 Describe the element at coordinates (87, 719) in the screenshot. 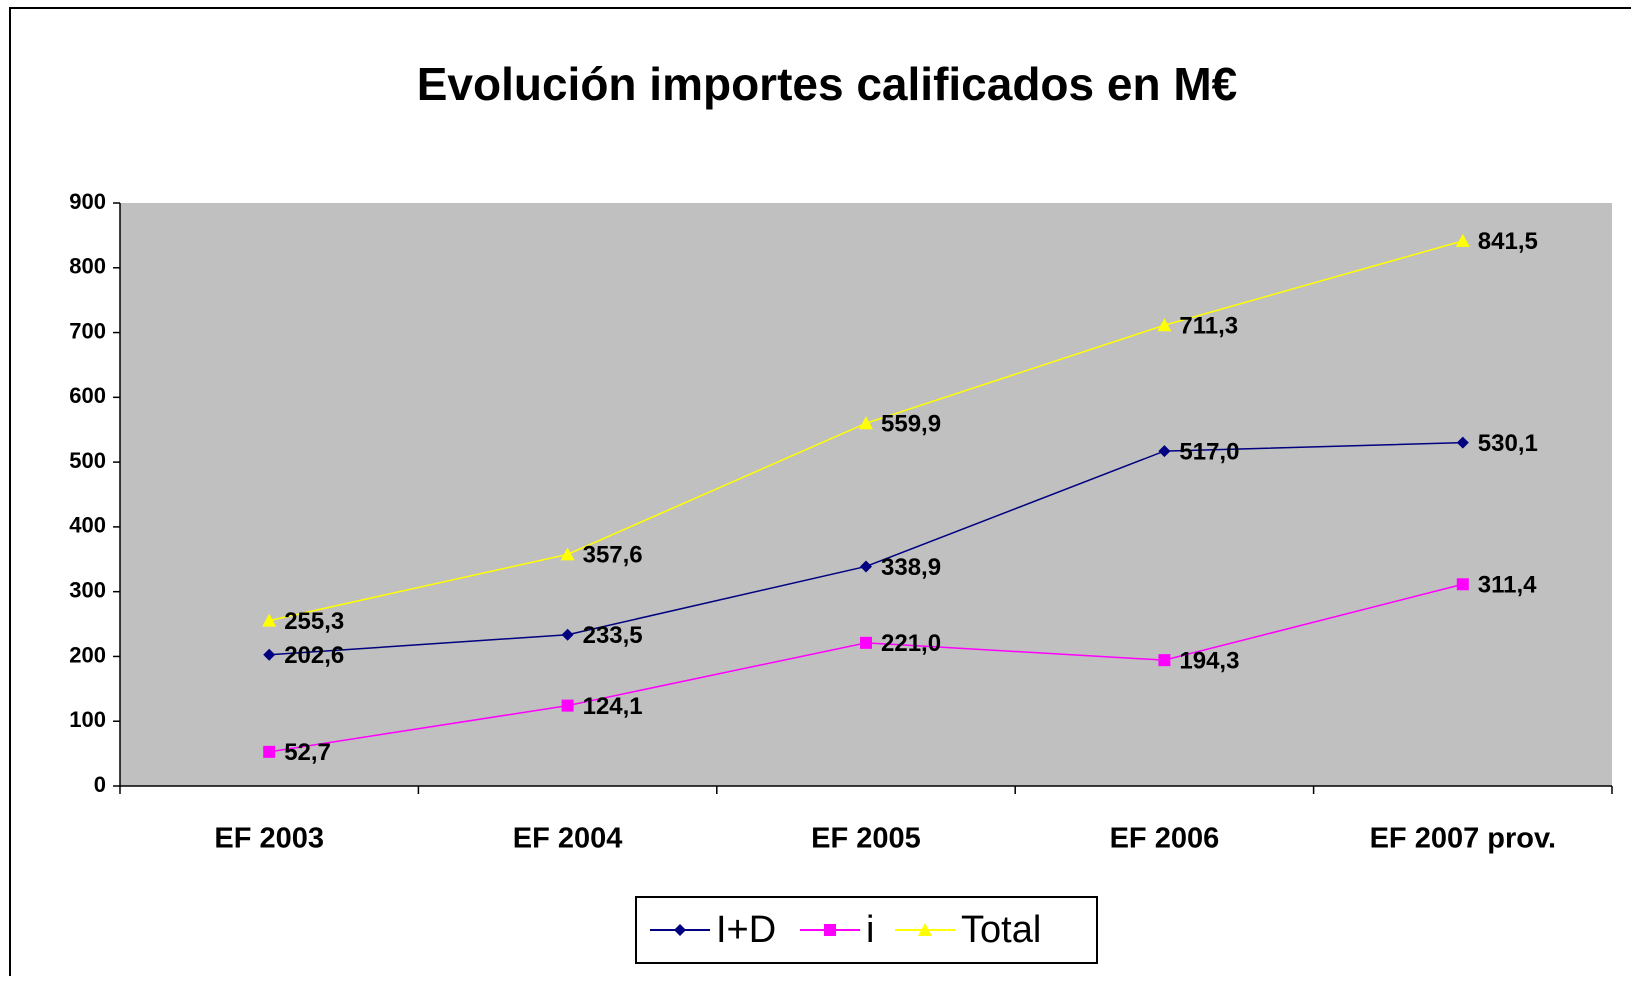

I see `y-tick-label: 100` at that location.